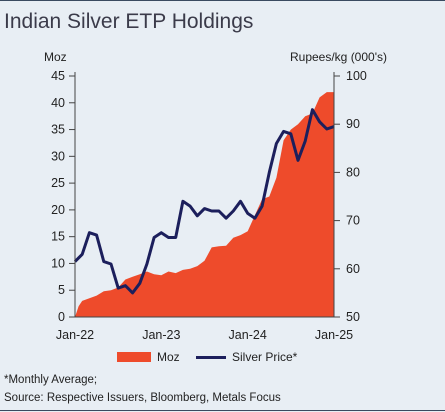 Image resolution: width=445 pixels, height=412 pixels. What do you see at coordinates (58, 183) in the screenshot?
I see `left-tick-label: 25` at bounding box center [58, 183].